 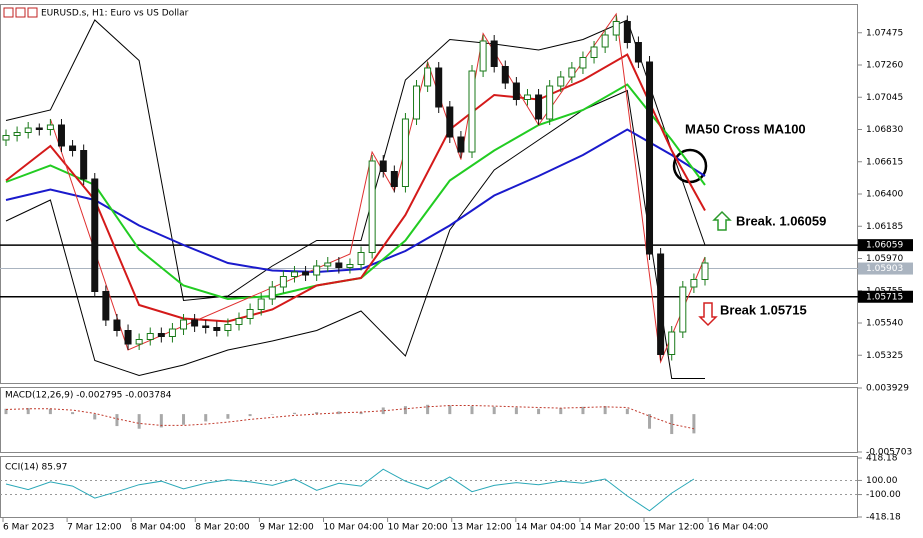 What do you see at coordinates (418, 528) in the screenshot?
I see `x-tick-label: 10 Mar 20:00` at bounding box center [418, 528].